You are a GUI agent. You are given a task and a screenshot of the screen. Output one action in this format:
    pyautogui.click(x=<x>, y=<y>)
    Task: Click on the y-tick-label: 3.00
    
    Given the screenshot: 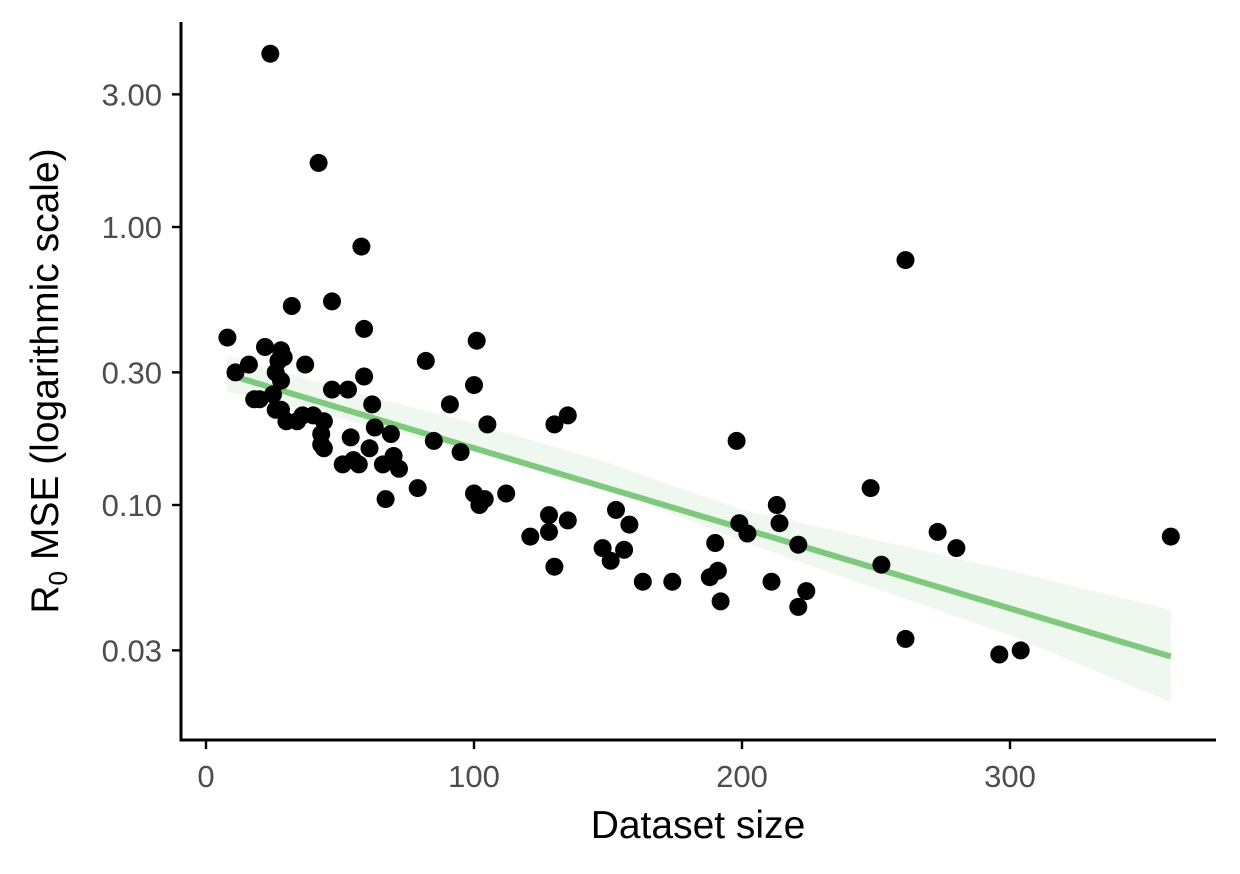 What is the action you would take?
    pyautogui.click(x=132, y=94)
    